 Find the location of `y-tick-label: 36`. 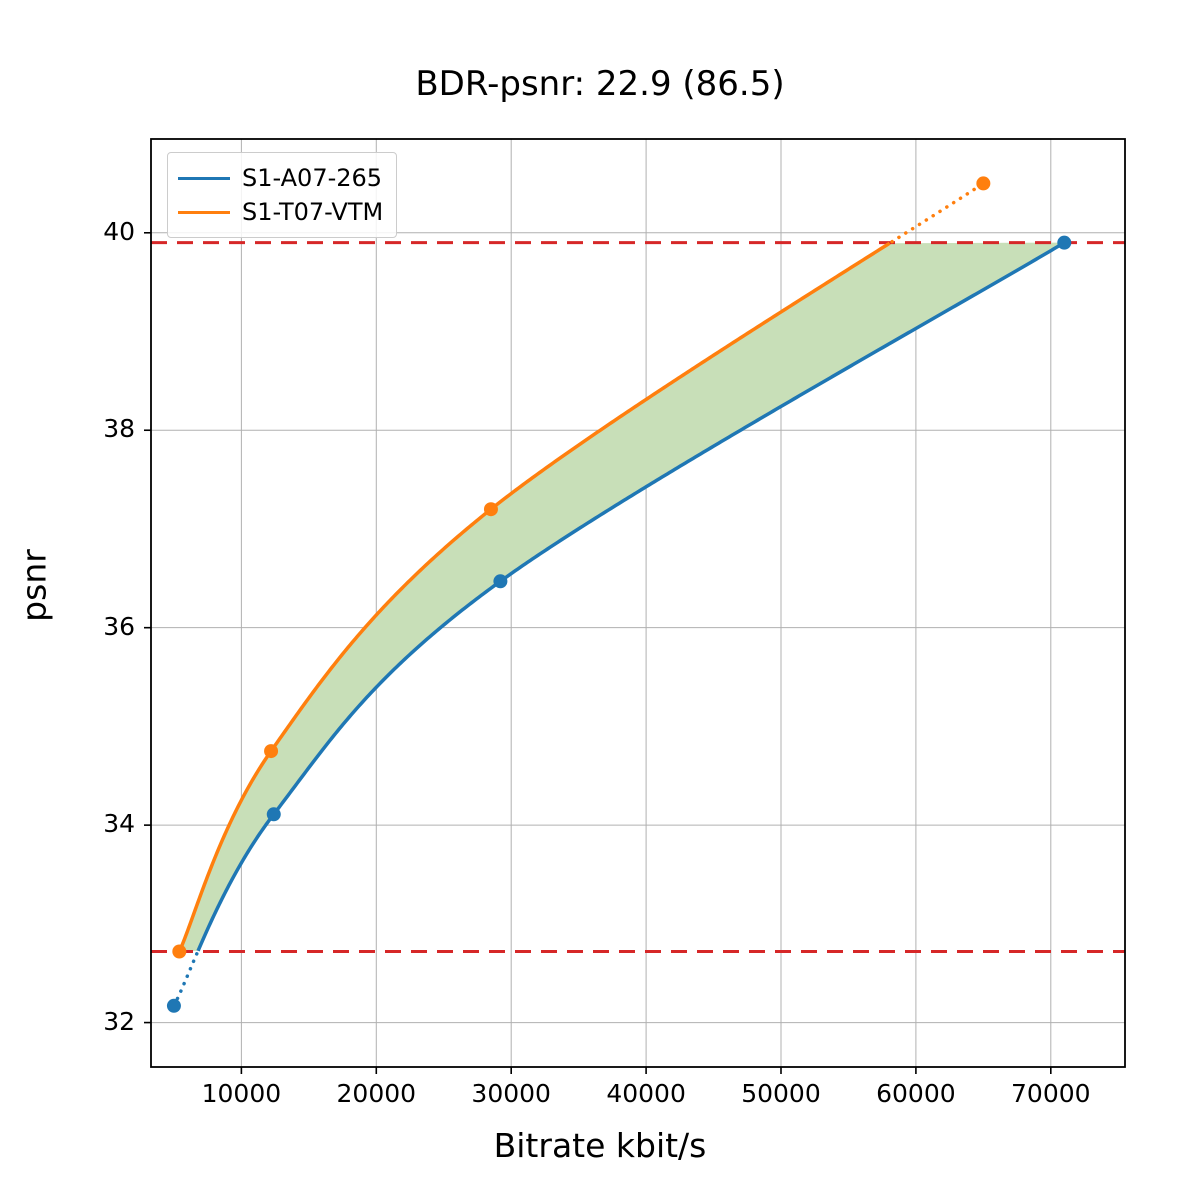

y-tick-label: 36 is located at coordinates (119, 626).